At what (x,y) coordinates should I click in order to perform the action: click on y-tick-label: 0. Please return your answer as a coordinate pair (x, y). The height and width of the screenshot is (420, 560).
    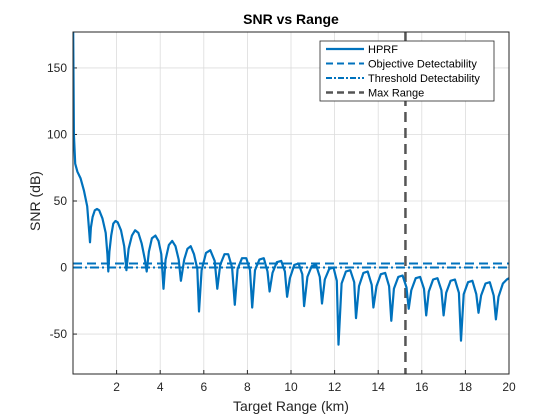
    Looking at the image, I should click on (63, 268).